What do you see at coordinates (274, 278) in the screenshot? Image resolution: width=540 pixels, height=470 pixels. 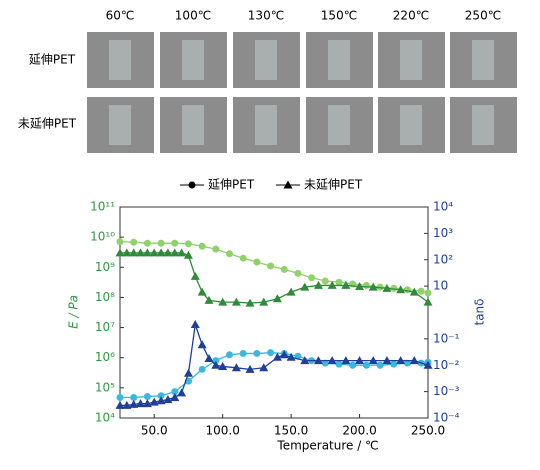 I see `series-line` at bounding box center [274, 278].